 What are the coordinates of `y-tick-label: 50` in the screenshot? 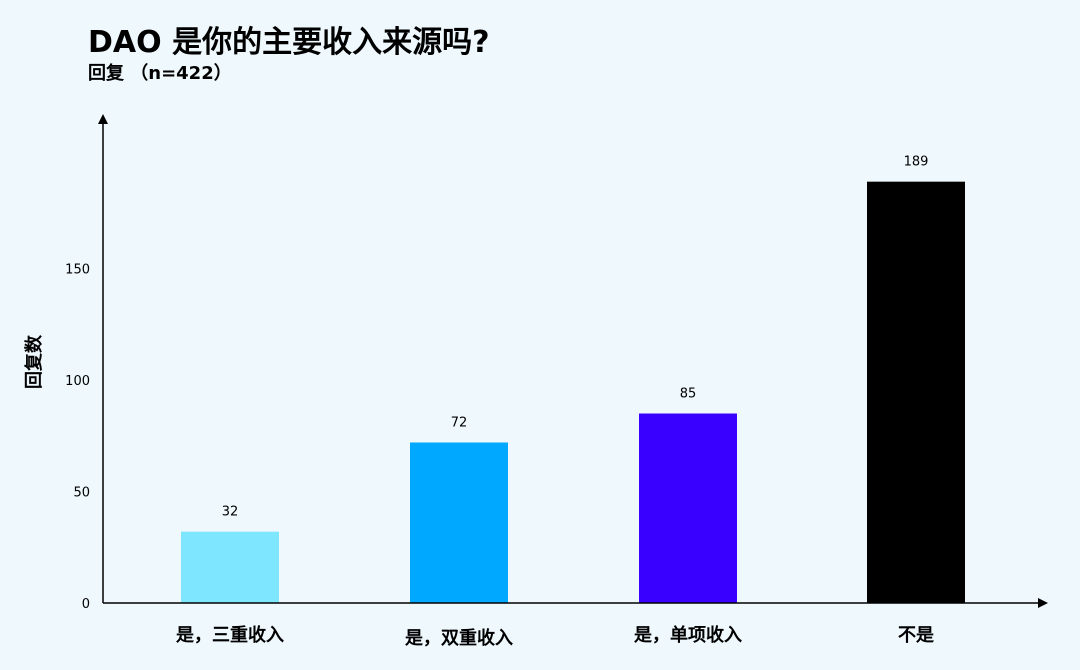 It's located at (81, 493).